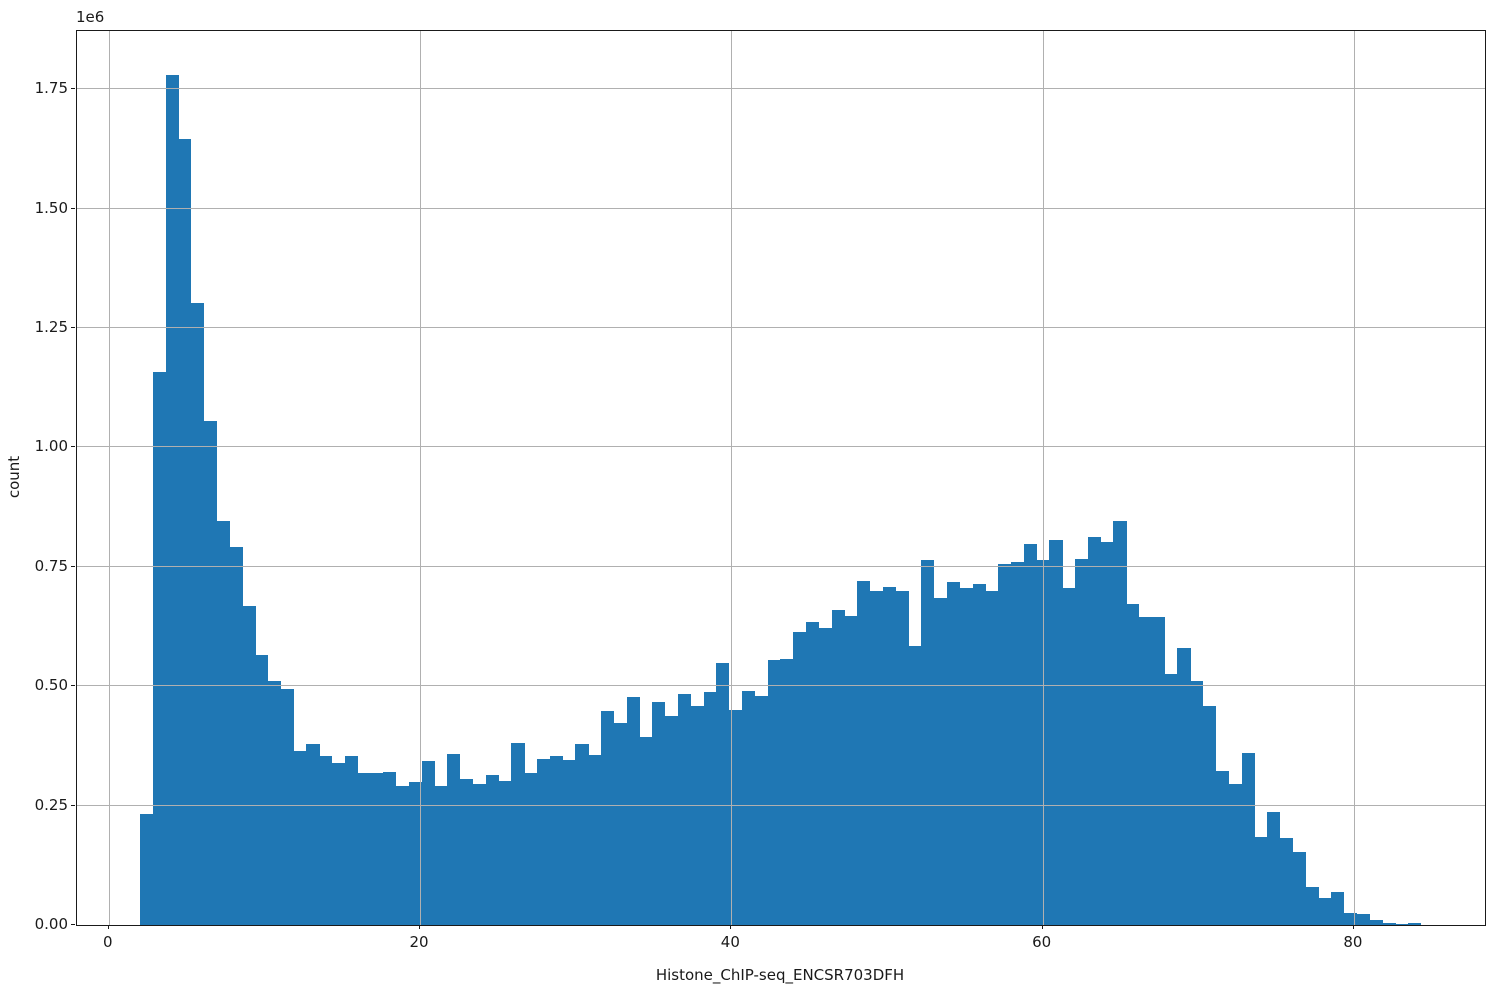 The width and height of the screenshot is (1500, 1000). Describe the element at coordinates (51, 565) in the screenshot. I see `y-tick-label: 0.75` at that location.